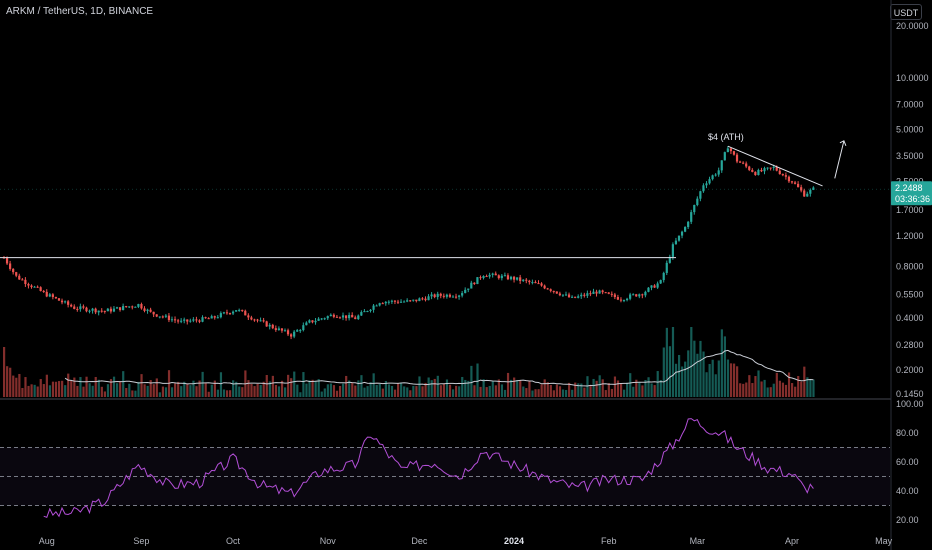 The image size is (932, 550). Describe the element at coordinates (328, 541) in the screenshot. I see `x-tick-label: Nov` at that location.